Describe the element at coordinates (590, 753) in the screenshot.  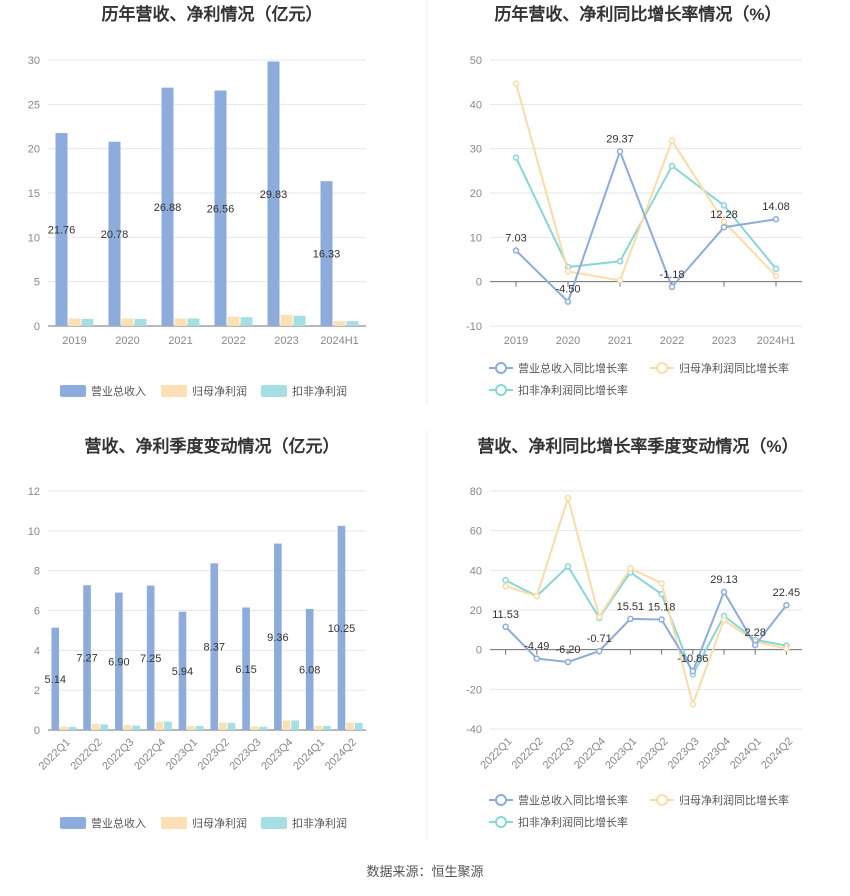
I see `x-tick-label: 2022Q4` at that location.